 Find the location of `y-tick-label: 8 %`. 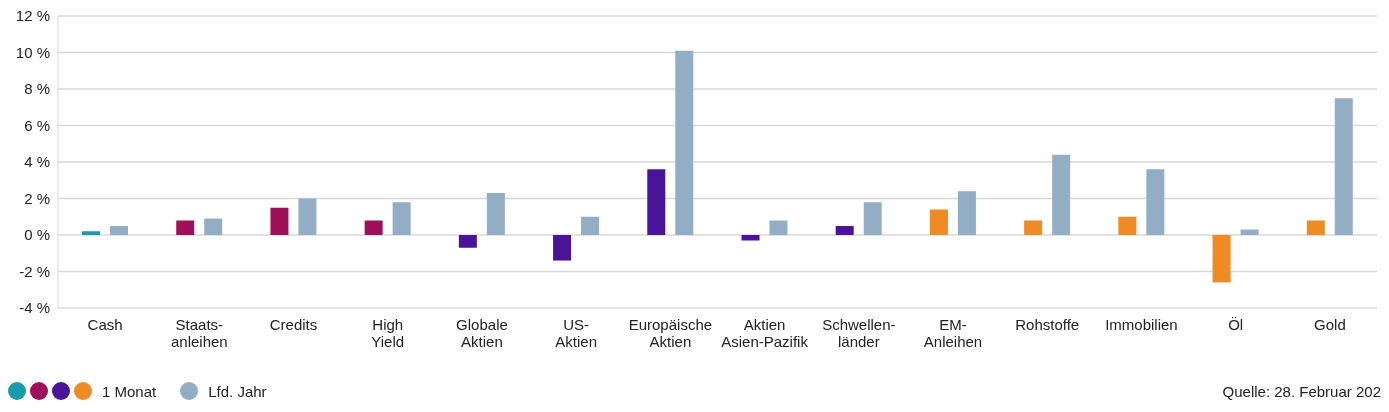

y-tick-label: 8 % is located at coordinates (37, 89).